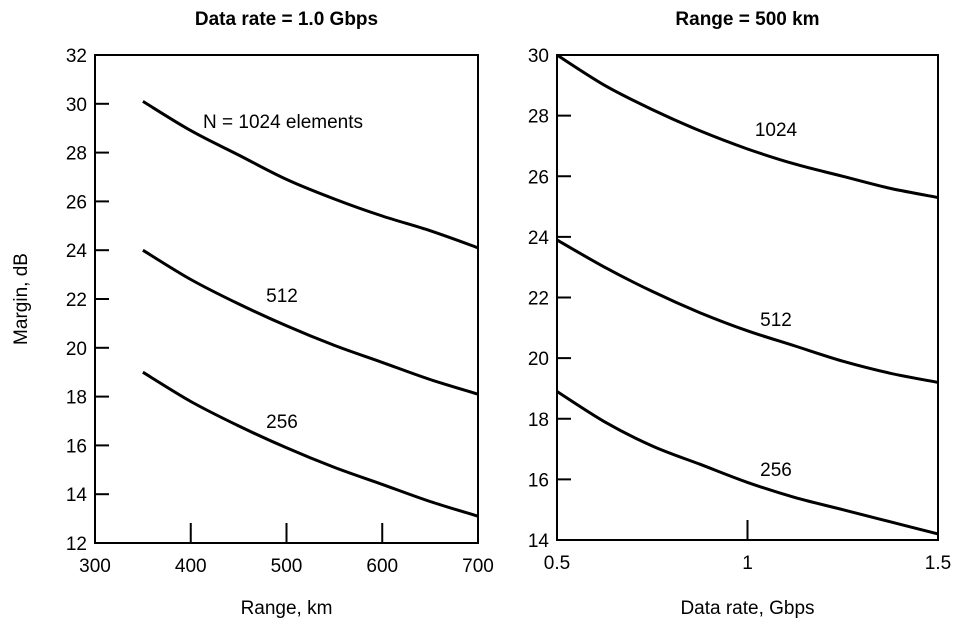 The image size is (957, 625). I want to click on x-tick-label: 300, so click(95, 566).